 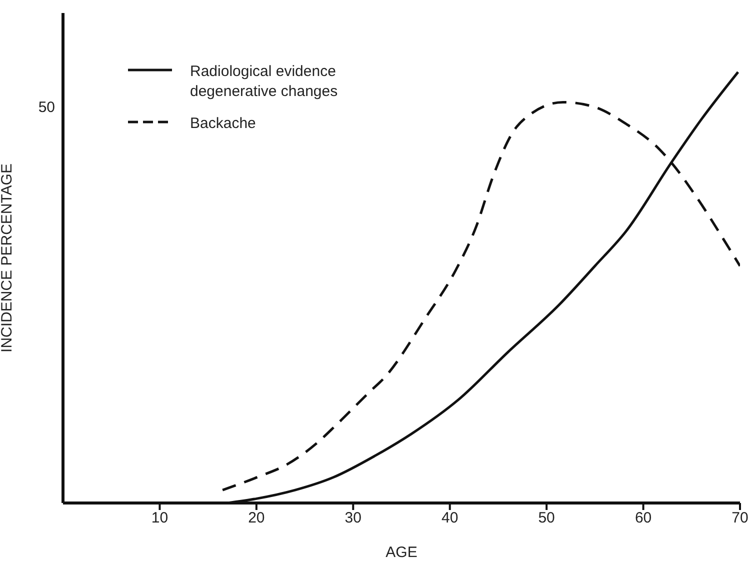 I want to click on x-tick-label: 50, so click(x=546, y=518).